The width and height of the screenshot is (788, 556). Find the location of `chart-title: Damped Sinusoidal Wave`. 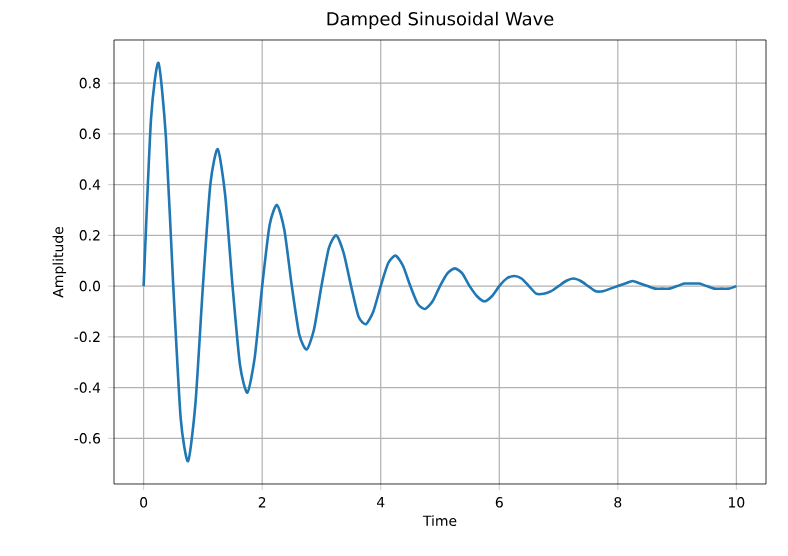

chart-title: Damped Sinusoidal Wave is located at coordinates (440, 20).